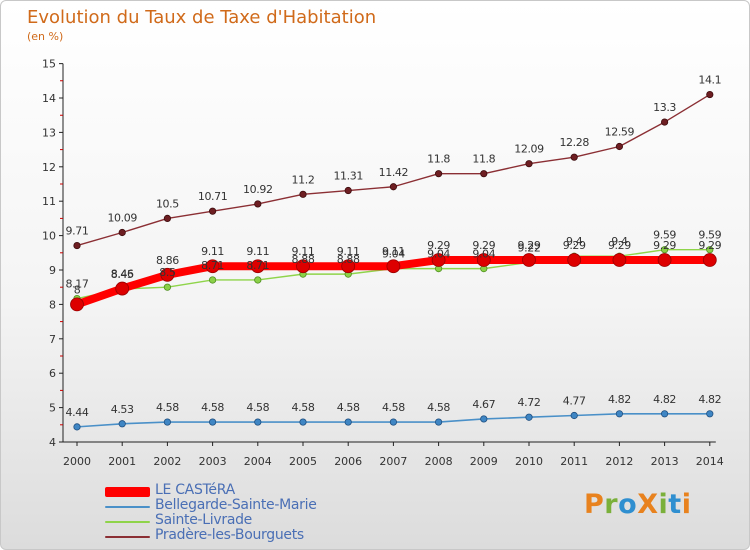 The image size is (750, 550). What do you see at coordinates (594, 504) in the screenshot?
I see `logo-letter: P` at bounding box center [594, 504].